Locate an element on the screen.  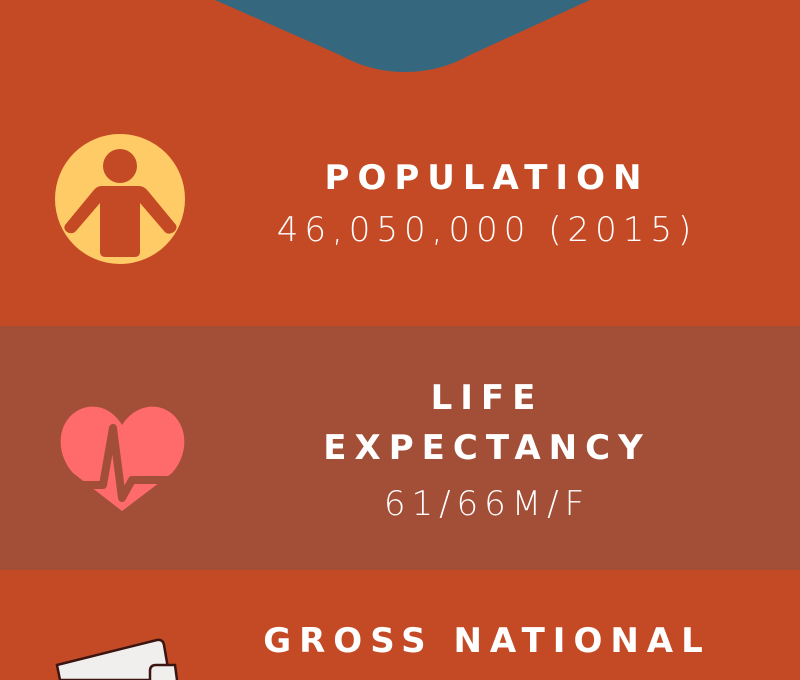
gni-title: GROSS NATIONAL is located at coordinates (487, 641).